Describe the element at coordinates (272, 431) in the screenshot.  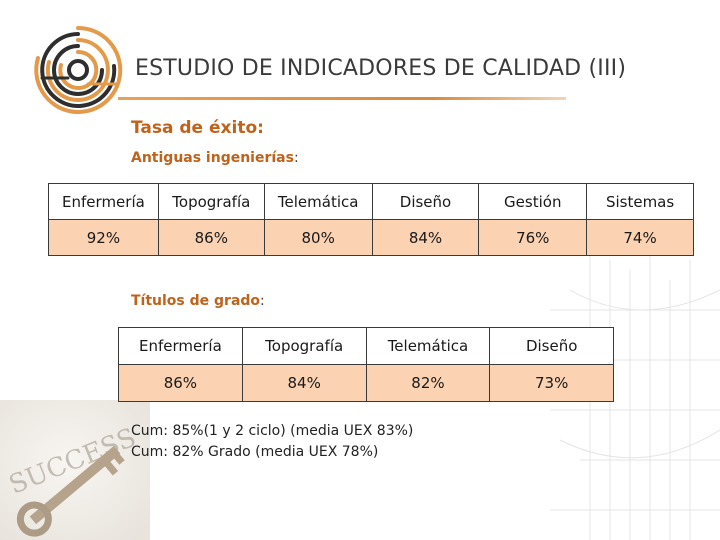
I see `note-line: Cum: 85%(1 y 2 ciclo) (media UEX 83%)` at that location.